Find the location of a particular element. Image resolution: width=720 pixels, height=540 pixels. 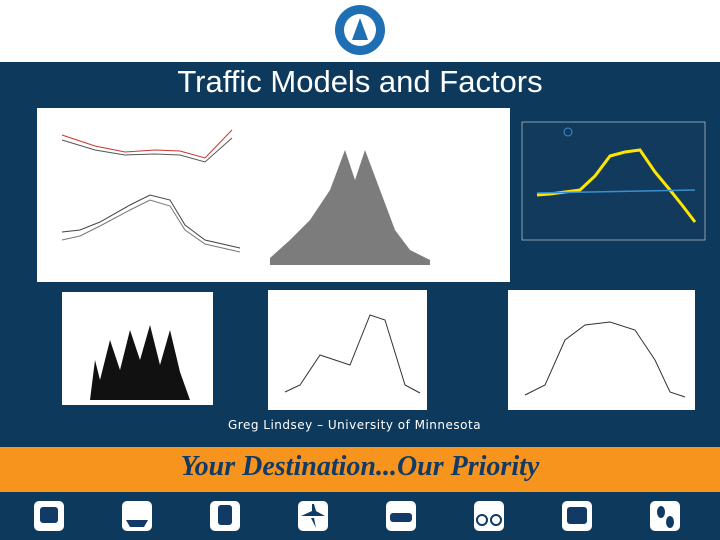

chart-thumbnail-right is located at coordinates (613, 181).